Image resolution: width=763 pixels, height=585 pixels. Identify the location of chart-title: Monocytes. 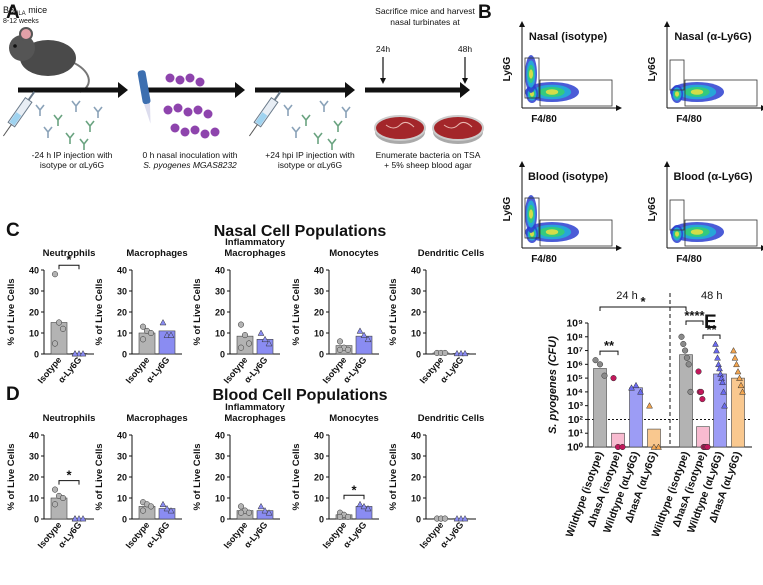
(354, 418).